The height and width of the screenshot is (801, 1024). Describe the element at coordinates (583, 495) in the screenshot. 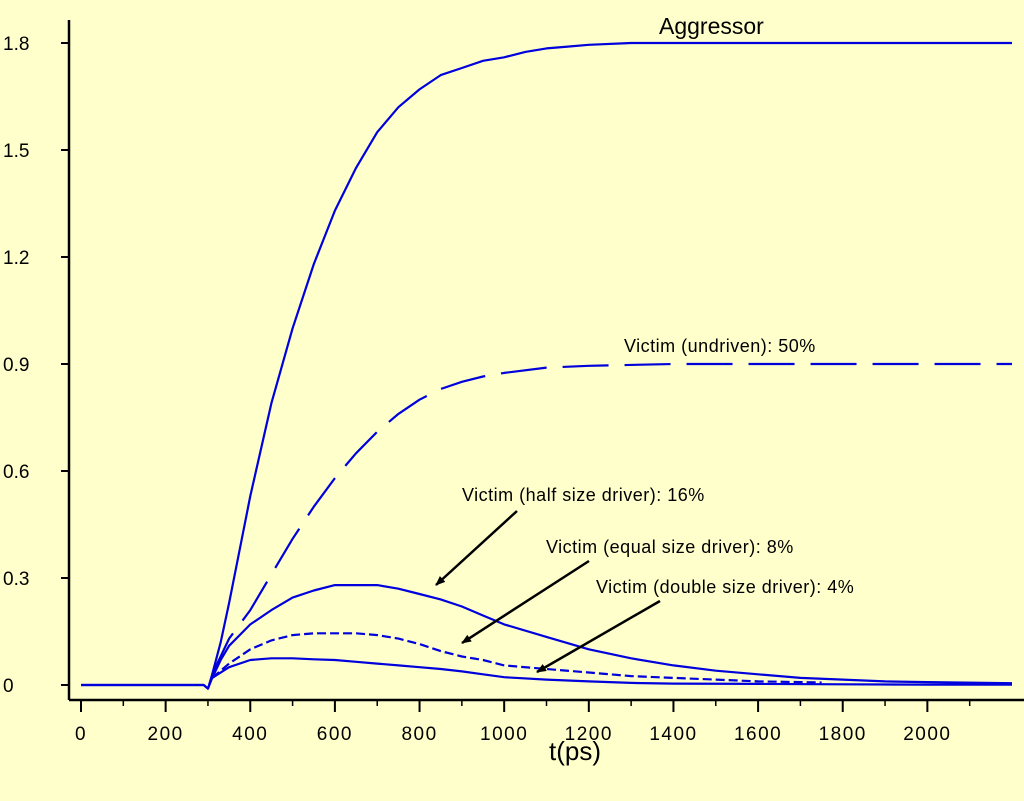

I see `half-driver-label: Victim (half size driver): 16%` at that location.